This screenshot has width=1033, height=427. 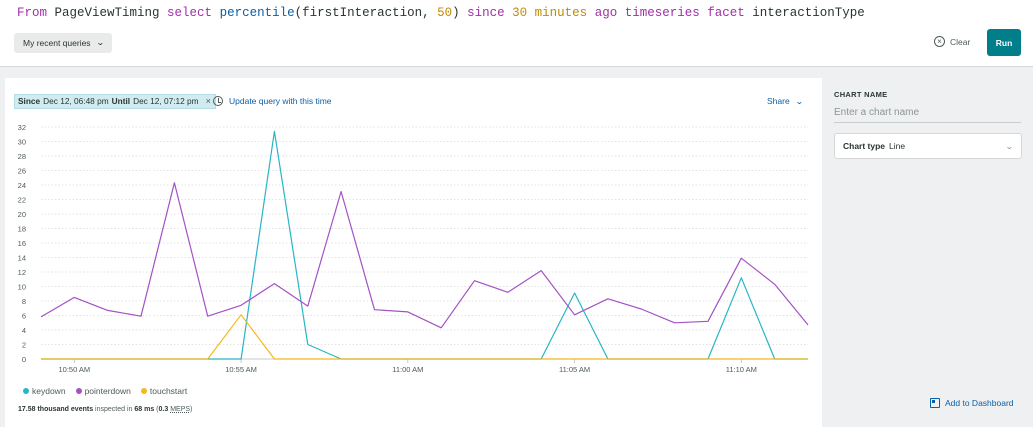 I want to click on y-tick-label: 0, so click(x=24, y=359).